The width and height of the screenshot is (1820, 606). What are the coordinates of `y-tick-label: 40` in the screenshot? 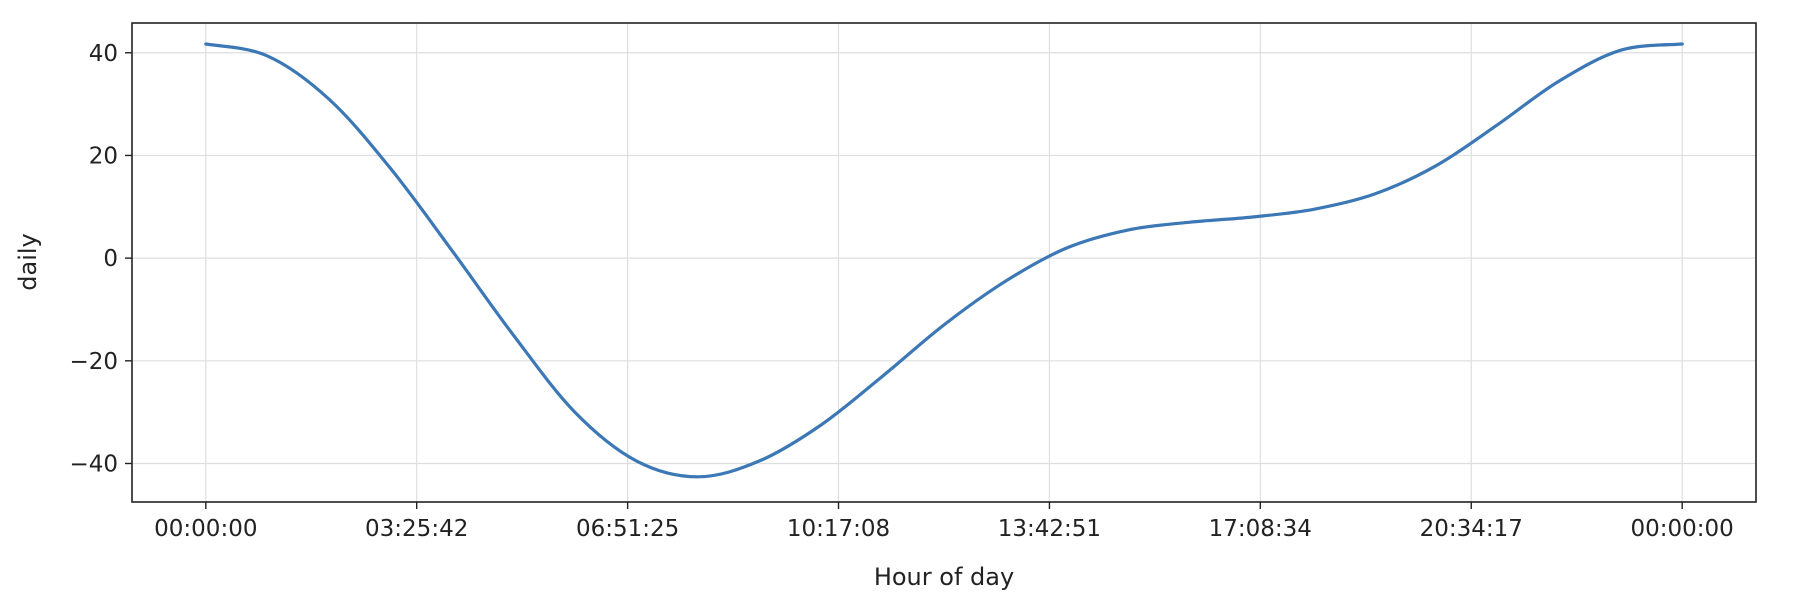 It's located at (103, 54).